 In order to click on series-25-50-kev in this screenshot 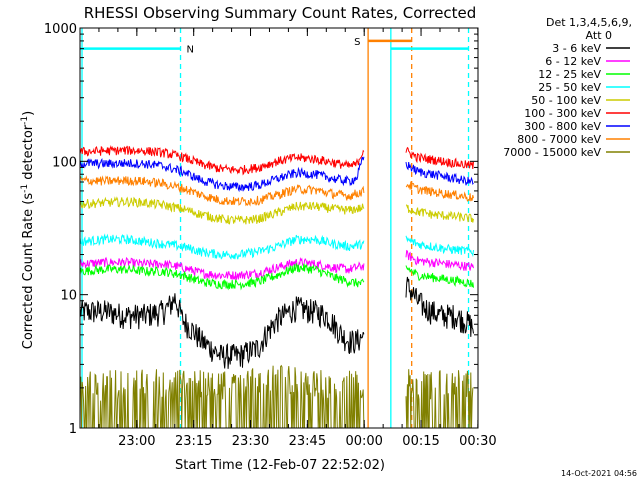, I will do `click(276, 246)`.